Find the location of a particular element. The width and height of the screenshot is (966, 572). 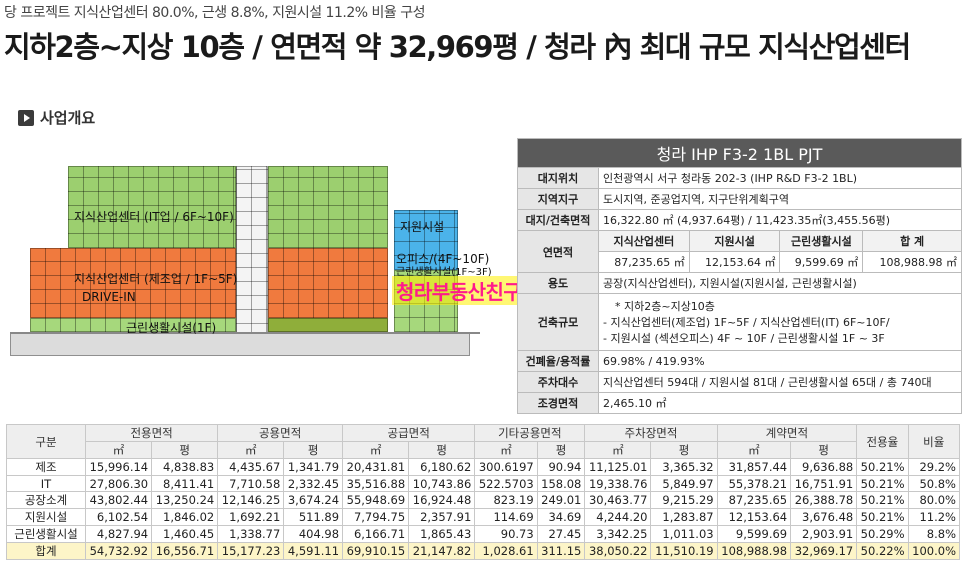

cell-value: 54,732.92 is located at coordinates (118, 551).